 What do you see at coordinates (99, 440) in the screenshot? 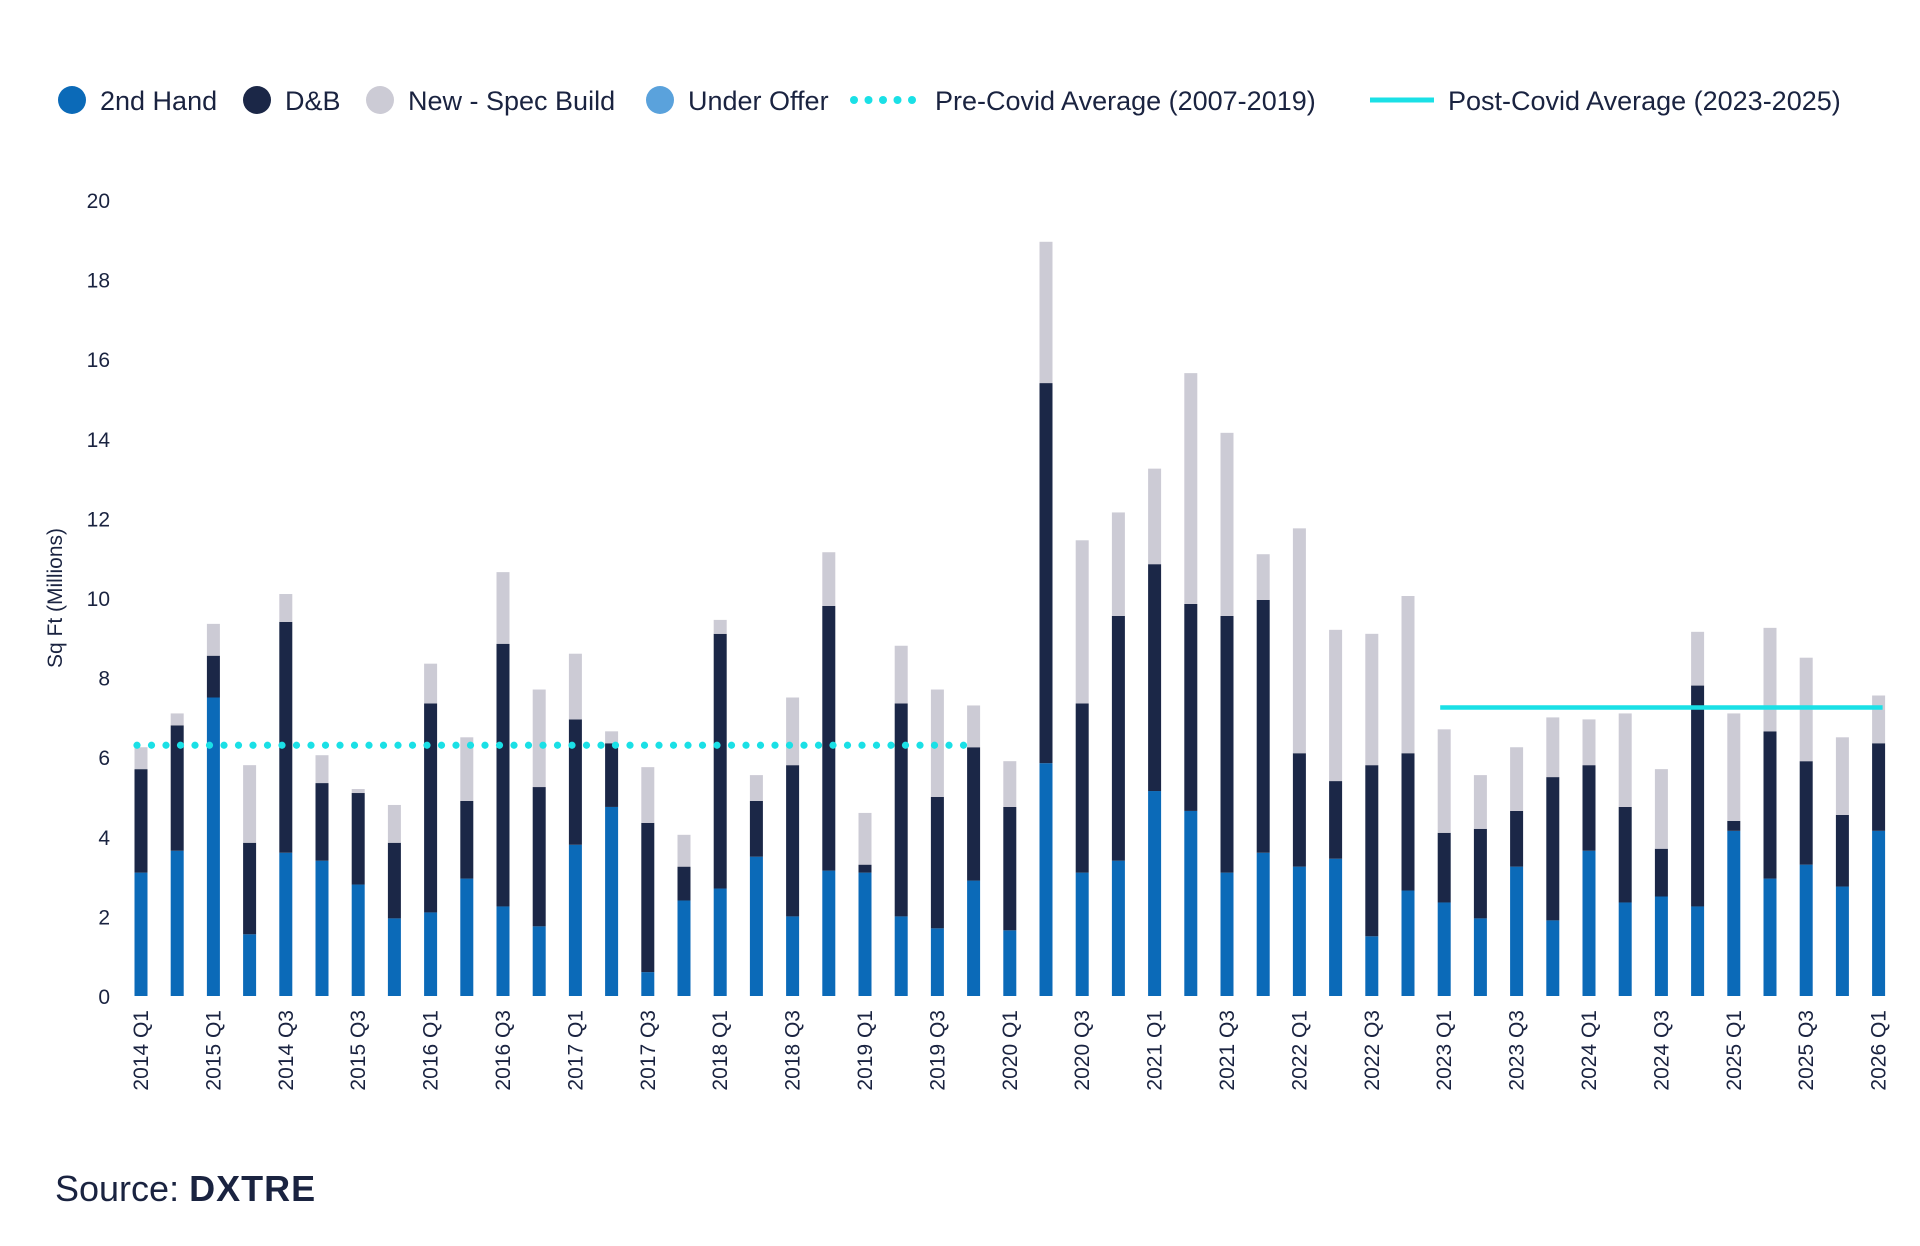
I see `y-tick-label: 14` at bounding box center [99, 440].